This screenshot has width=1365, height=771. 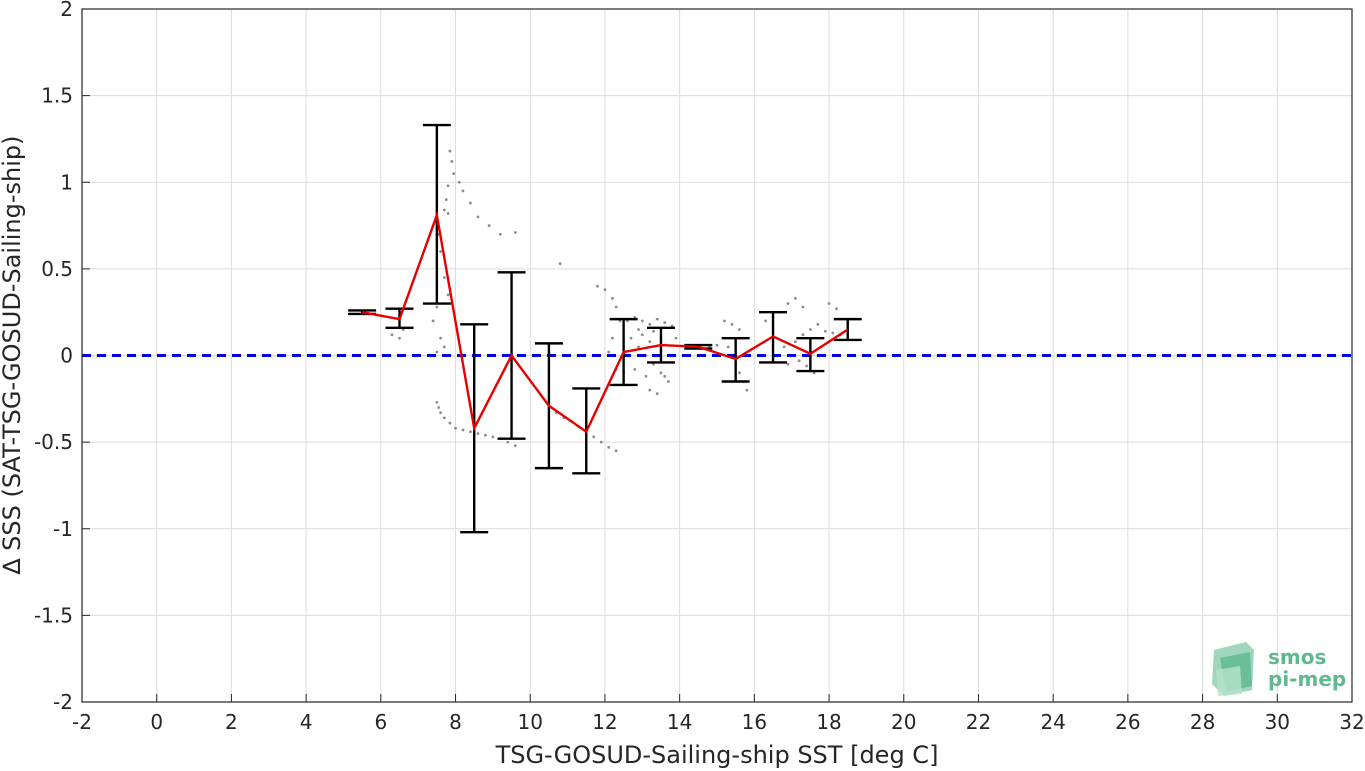 What do you see at coordinates (13, 355) in the screenshot?
I see `y-axis-label: ∆ SSS (SAT-TSG-GOSUD-Sailing-ship)` at bounding box center [13, 355].